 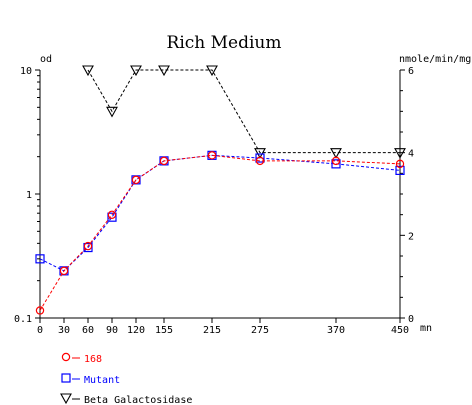 What do you see at coordinates (400, 330) in the screenshot?
I see `x-tick-label: 450` at bounding box center [400, 330].